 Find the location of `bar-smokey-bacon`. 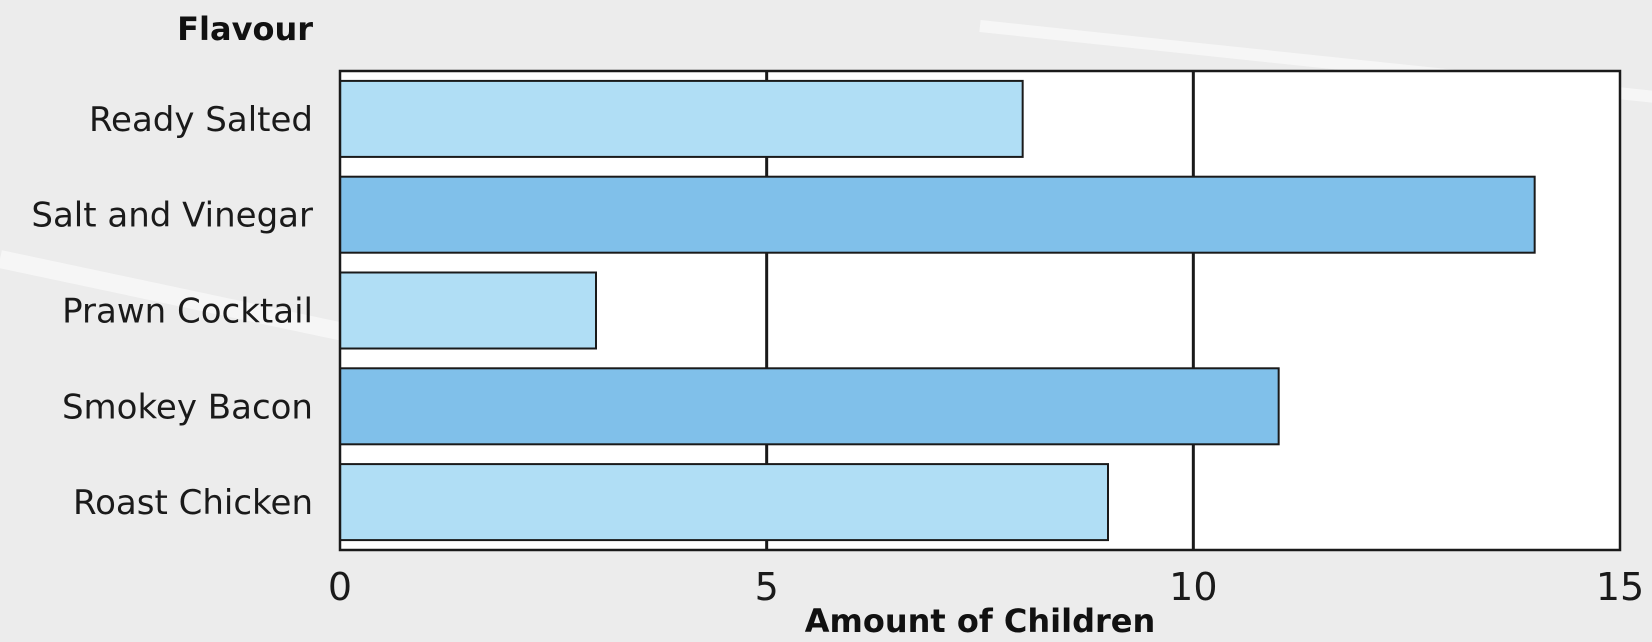

bar-smokey-bacon is located at coordinates (809, 406).